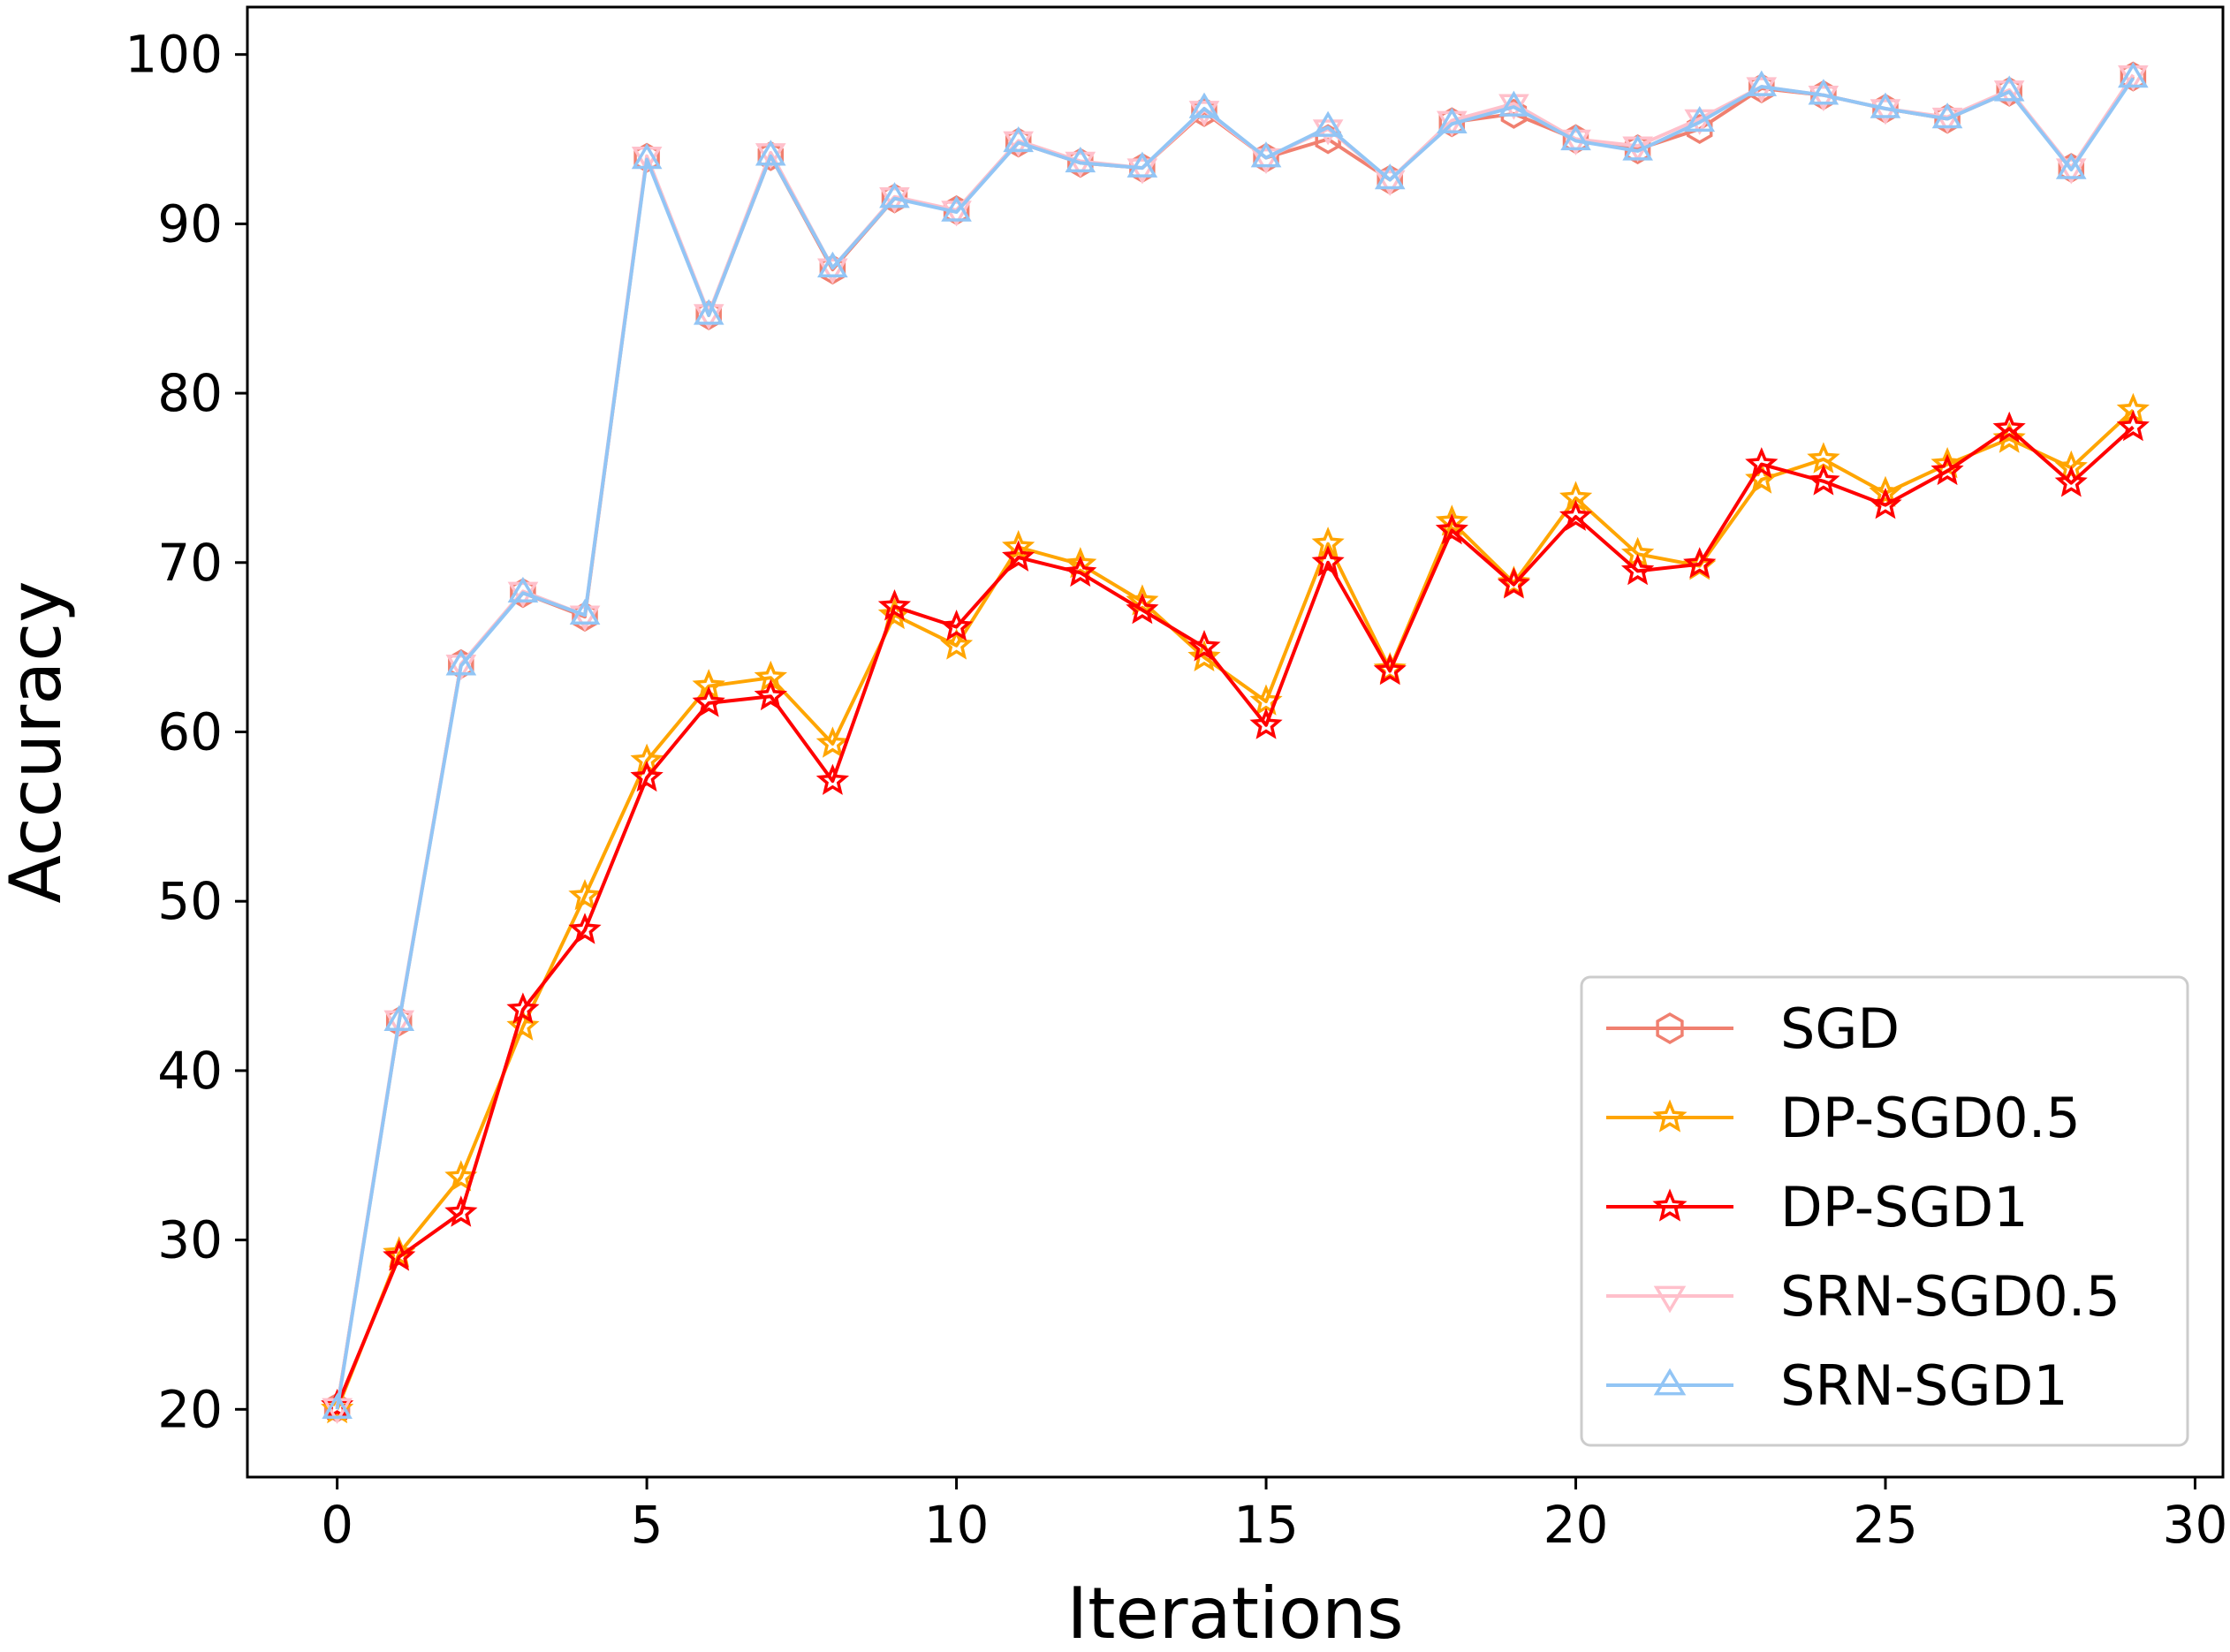 Image resolution: width=2230 pixels, height=1652 pixels. What do you see at coordinates (647, 1525) in the screenshot?
I see `x-tick-label: 5` at bounding box center [647, 1525].